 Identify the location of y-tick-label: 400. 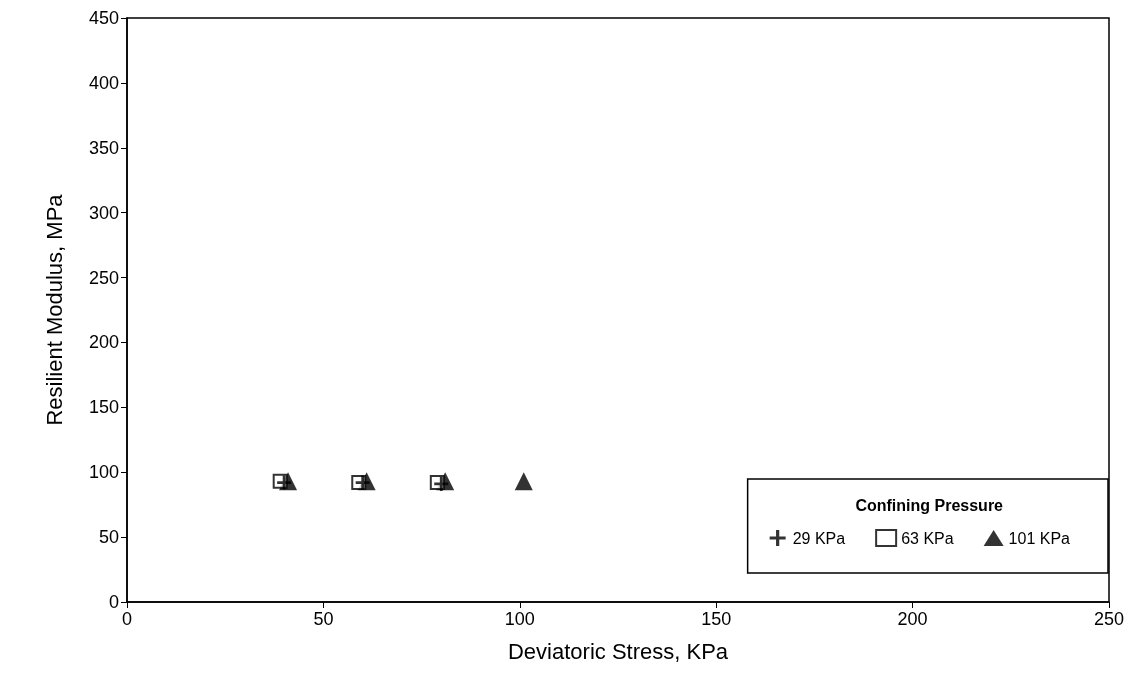
(103, 82).